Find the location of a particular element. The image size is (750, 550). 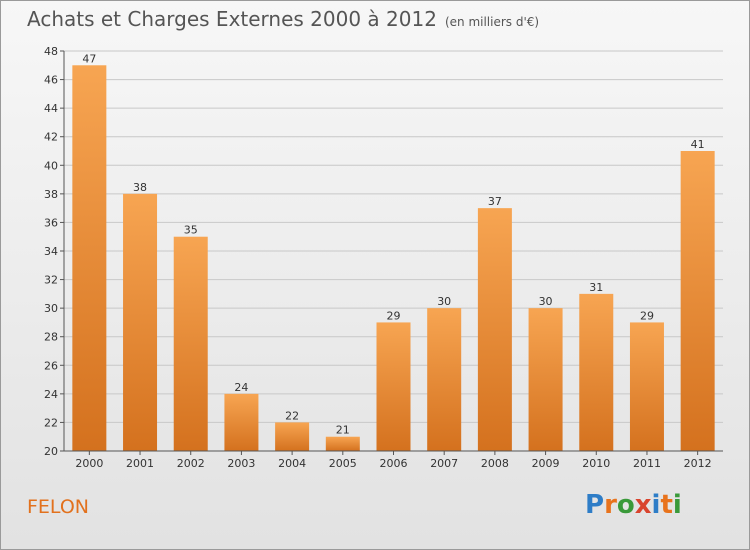

logo-letter: t is located at coordinates (666, 505).